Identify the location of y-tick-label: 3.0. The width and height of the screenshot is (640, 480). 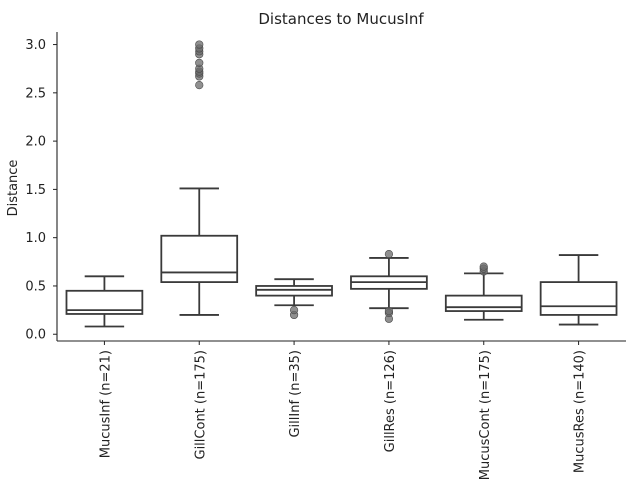
(35, 45).